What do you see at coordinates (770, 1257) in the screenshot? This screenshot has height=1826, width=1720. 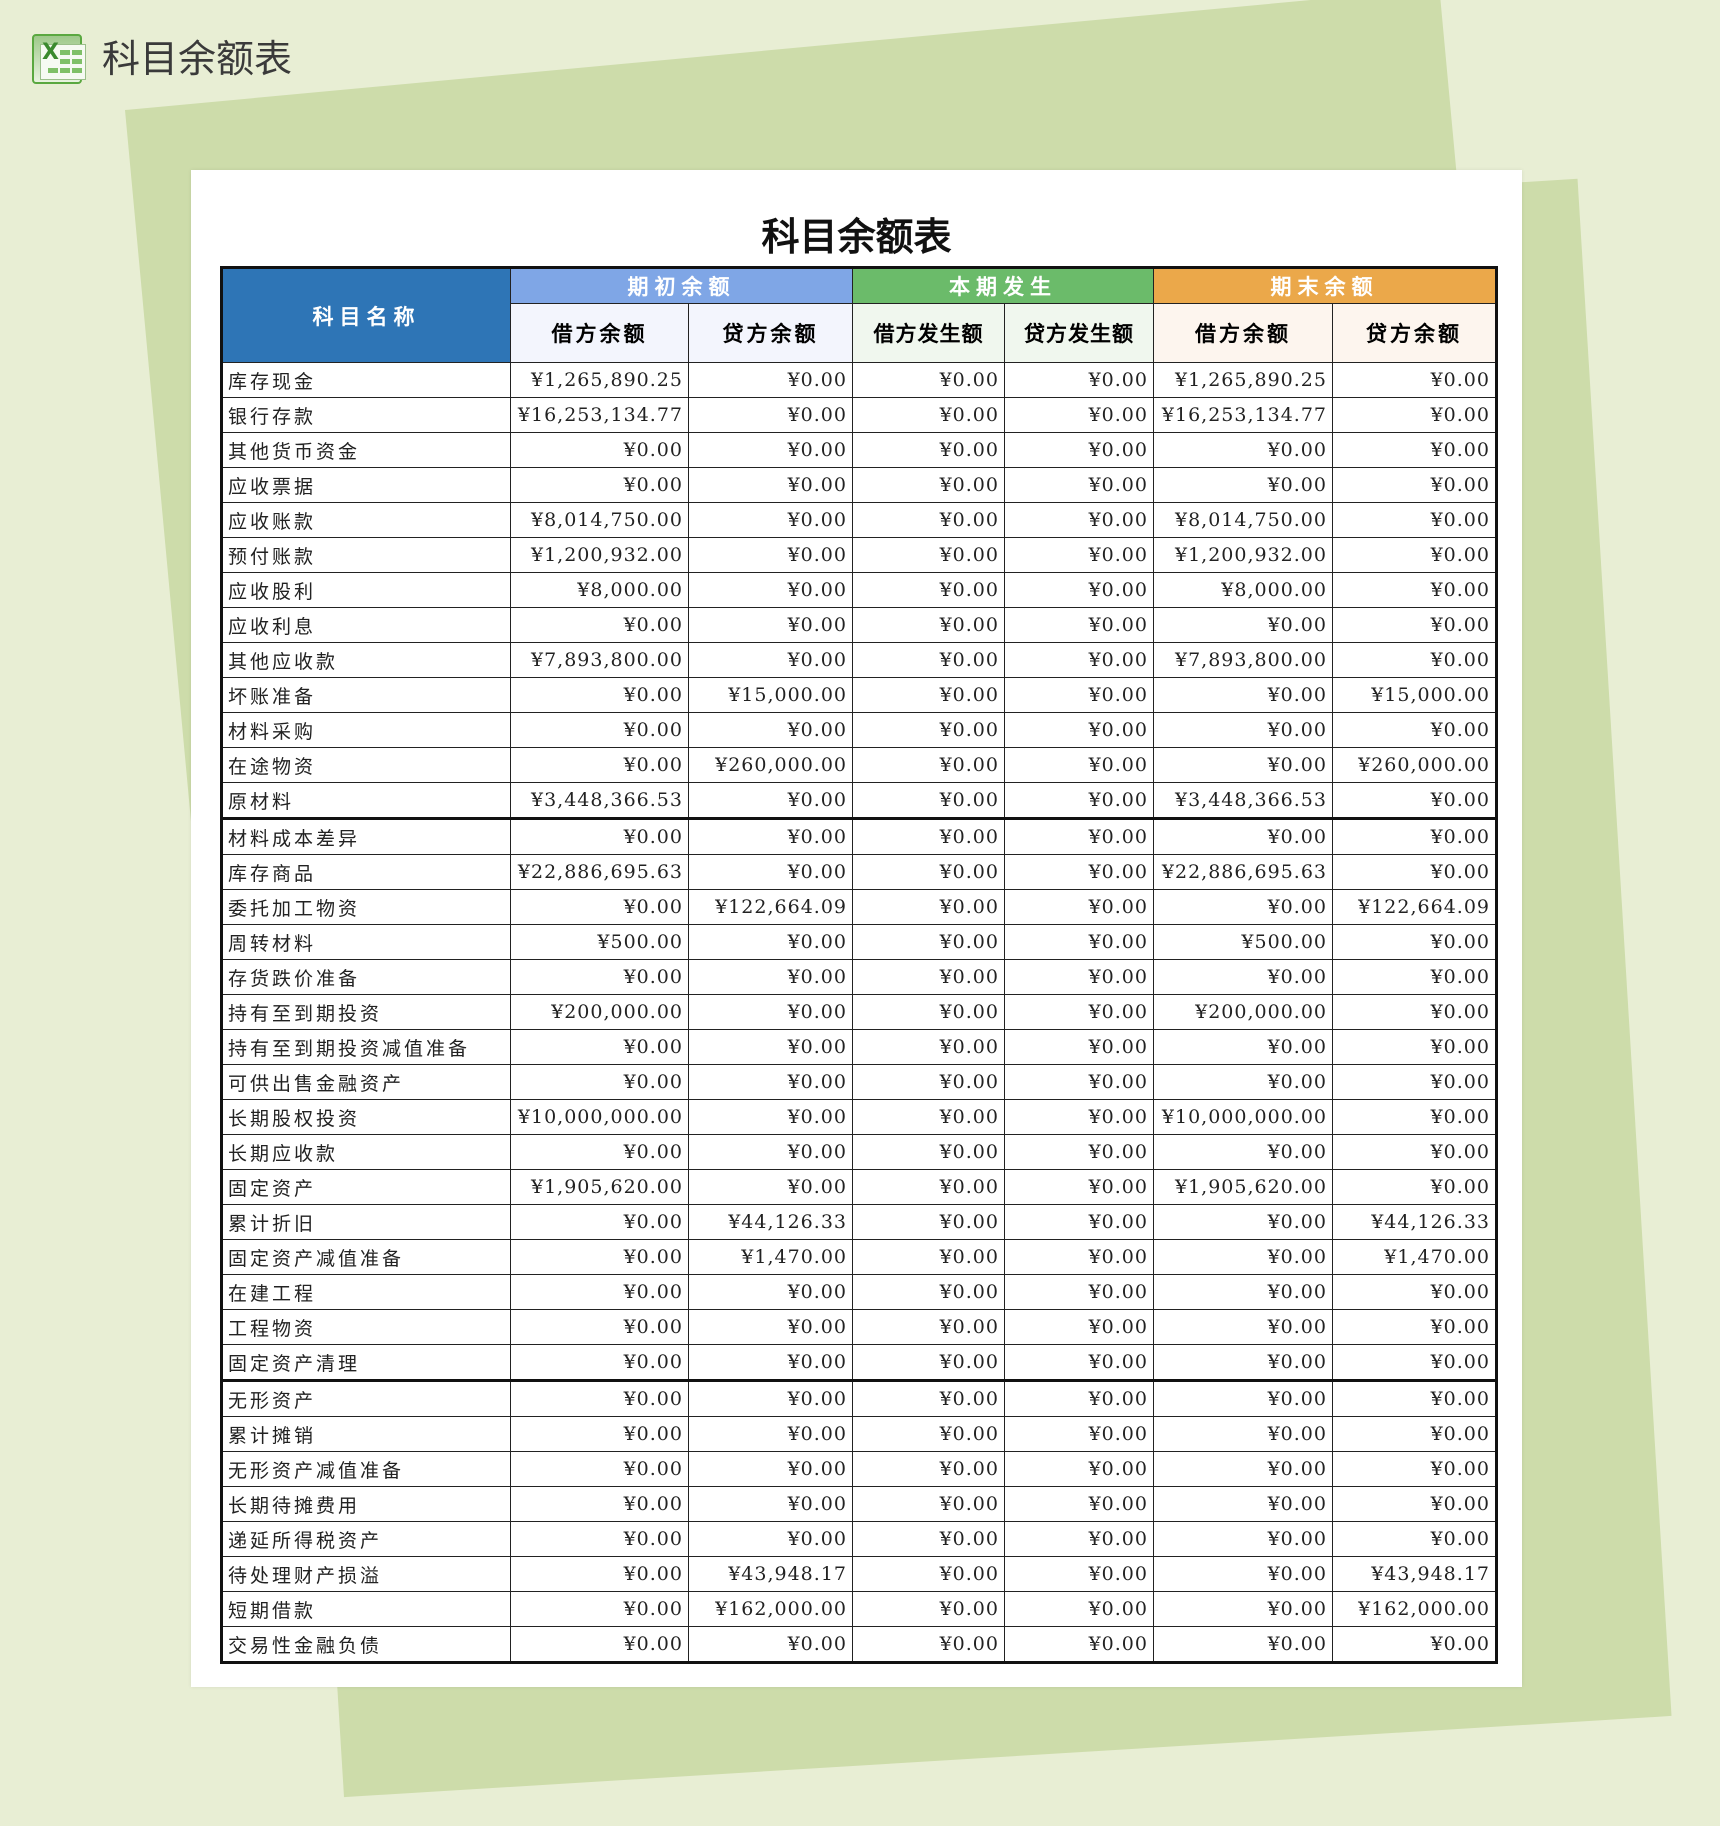 I see `opening-credit-cell: ¥1,470.00` at bounding box center [770, 1257].